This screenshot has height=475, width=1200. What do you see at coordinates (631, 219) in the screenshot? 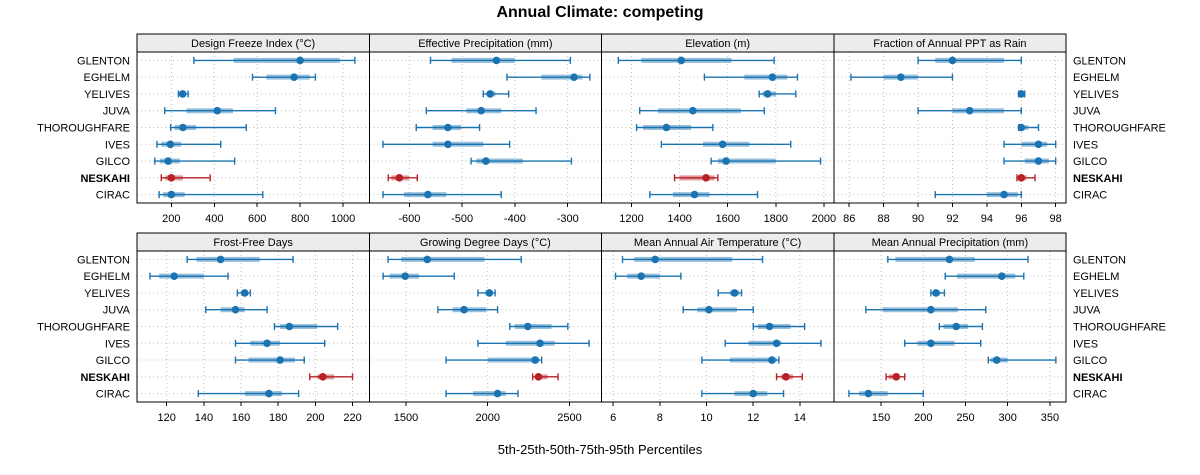
I see `axis-tick-label: 1200` at bounding box center [631, 219].